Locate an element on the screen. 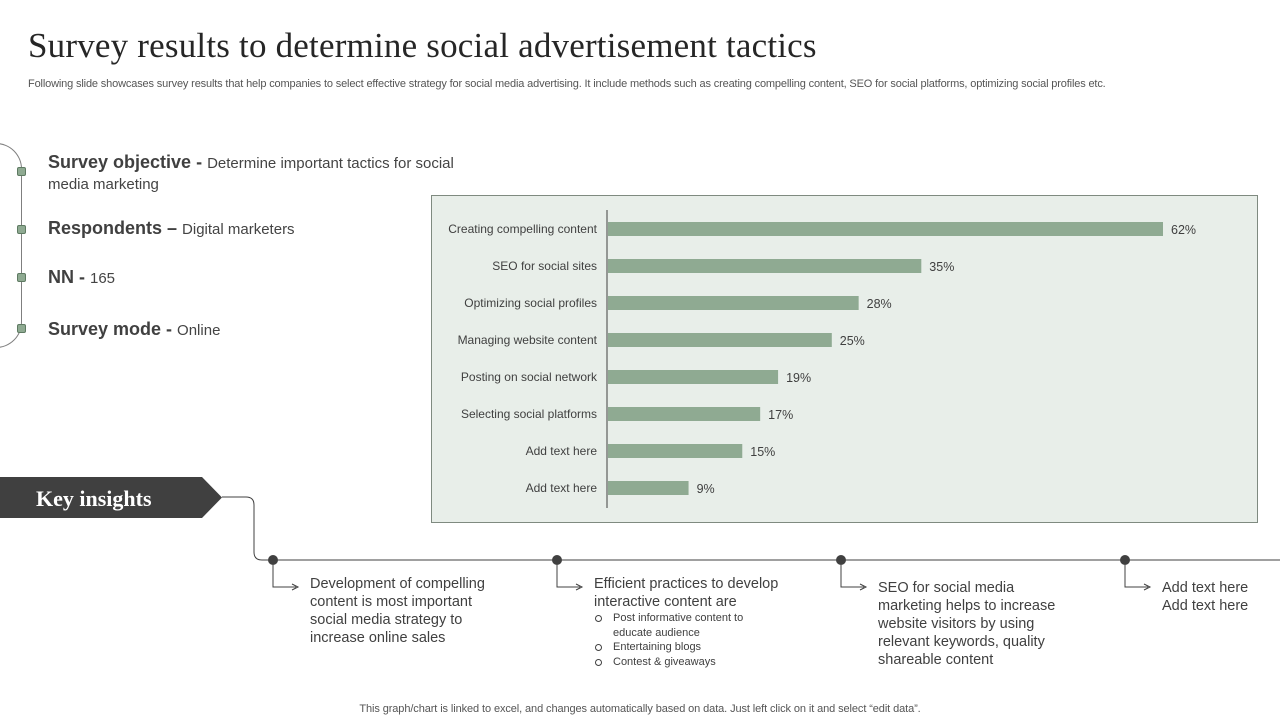  data-label: 19% is located at coordinates (798, 378).